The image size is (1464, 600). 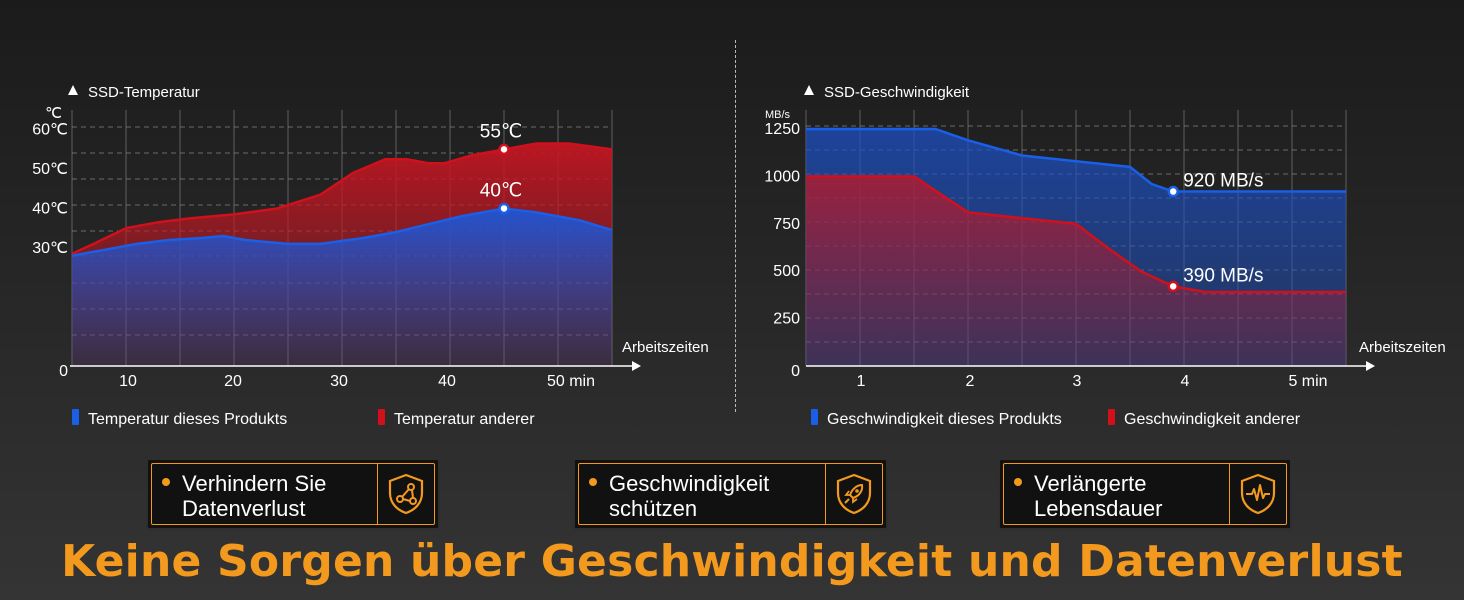 What do you see at coordinates (782, 129) in the screenshot?
I see `y-tick-label: 1250` at bounding box center [782, 129].